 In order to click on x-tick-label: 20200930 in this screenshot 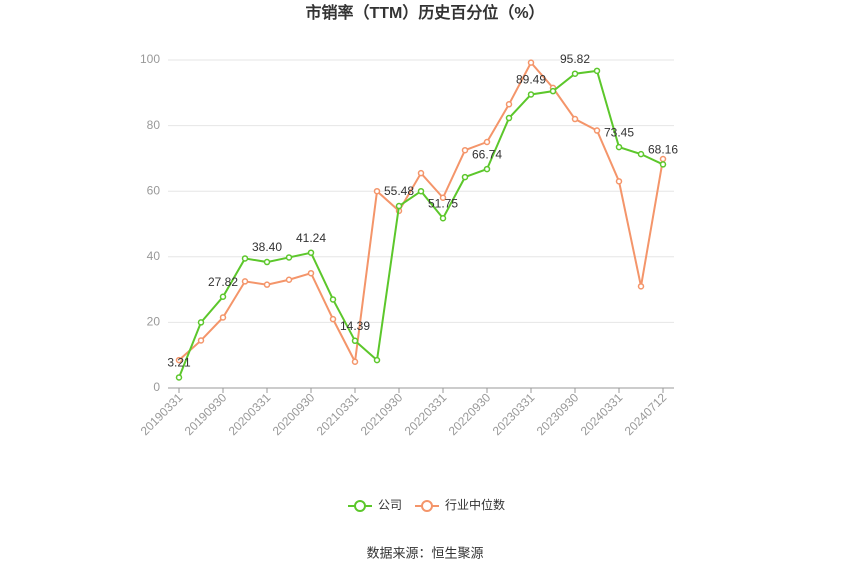, I will do `click(294, 414)`.